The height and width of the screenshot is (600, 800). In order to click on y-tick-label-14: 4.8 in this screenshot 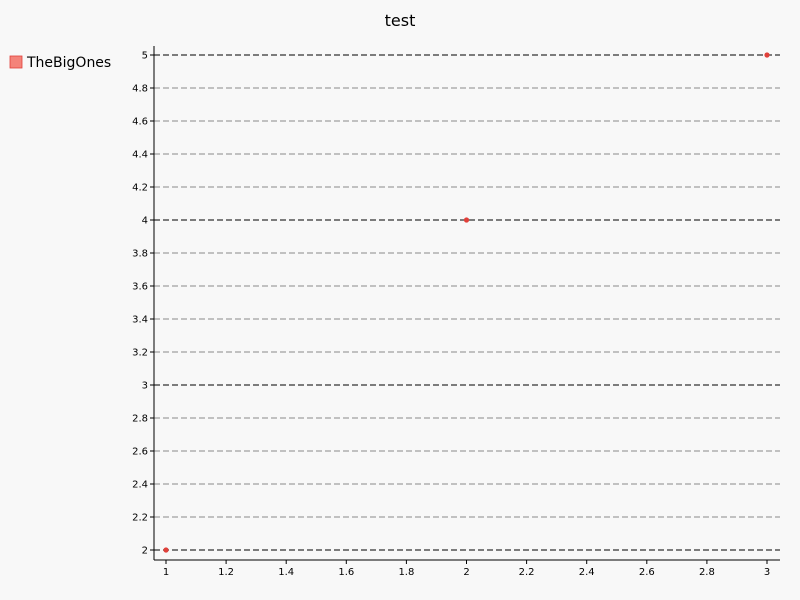, I will do `click(140, 89)`.